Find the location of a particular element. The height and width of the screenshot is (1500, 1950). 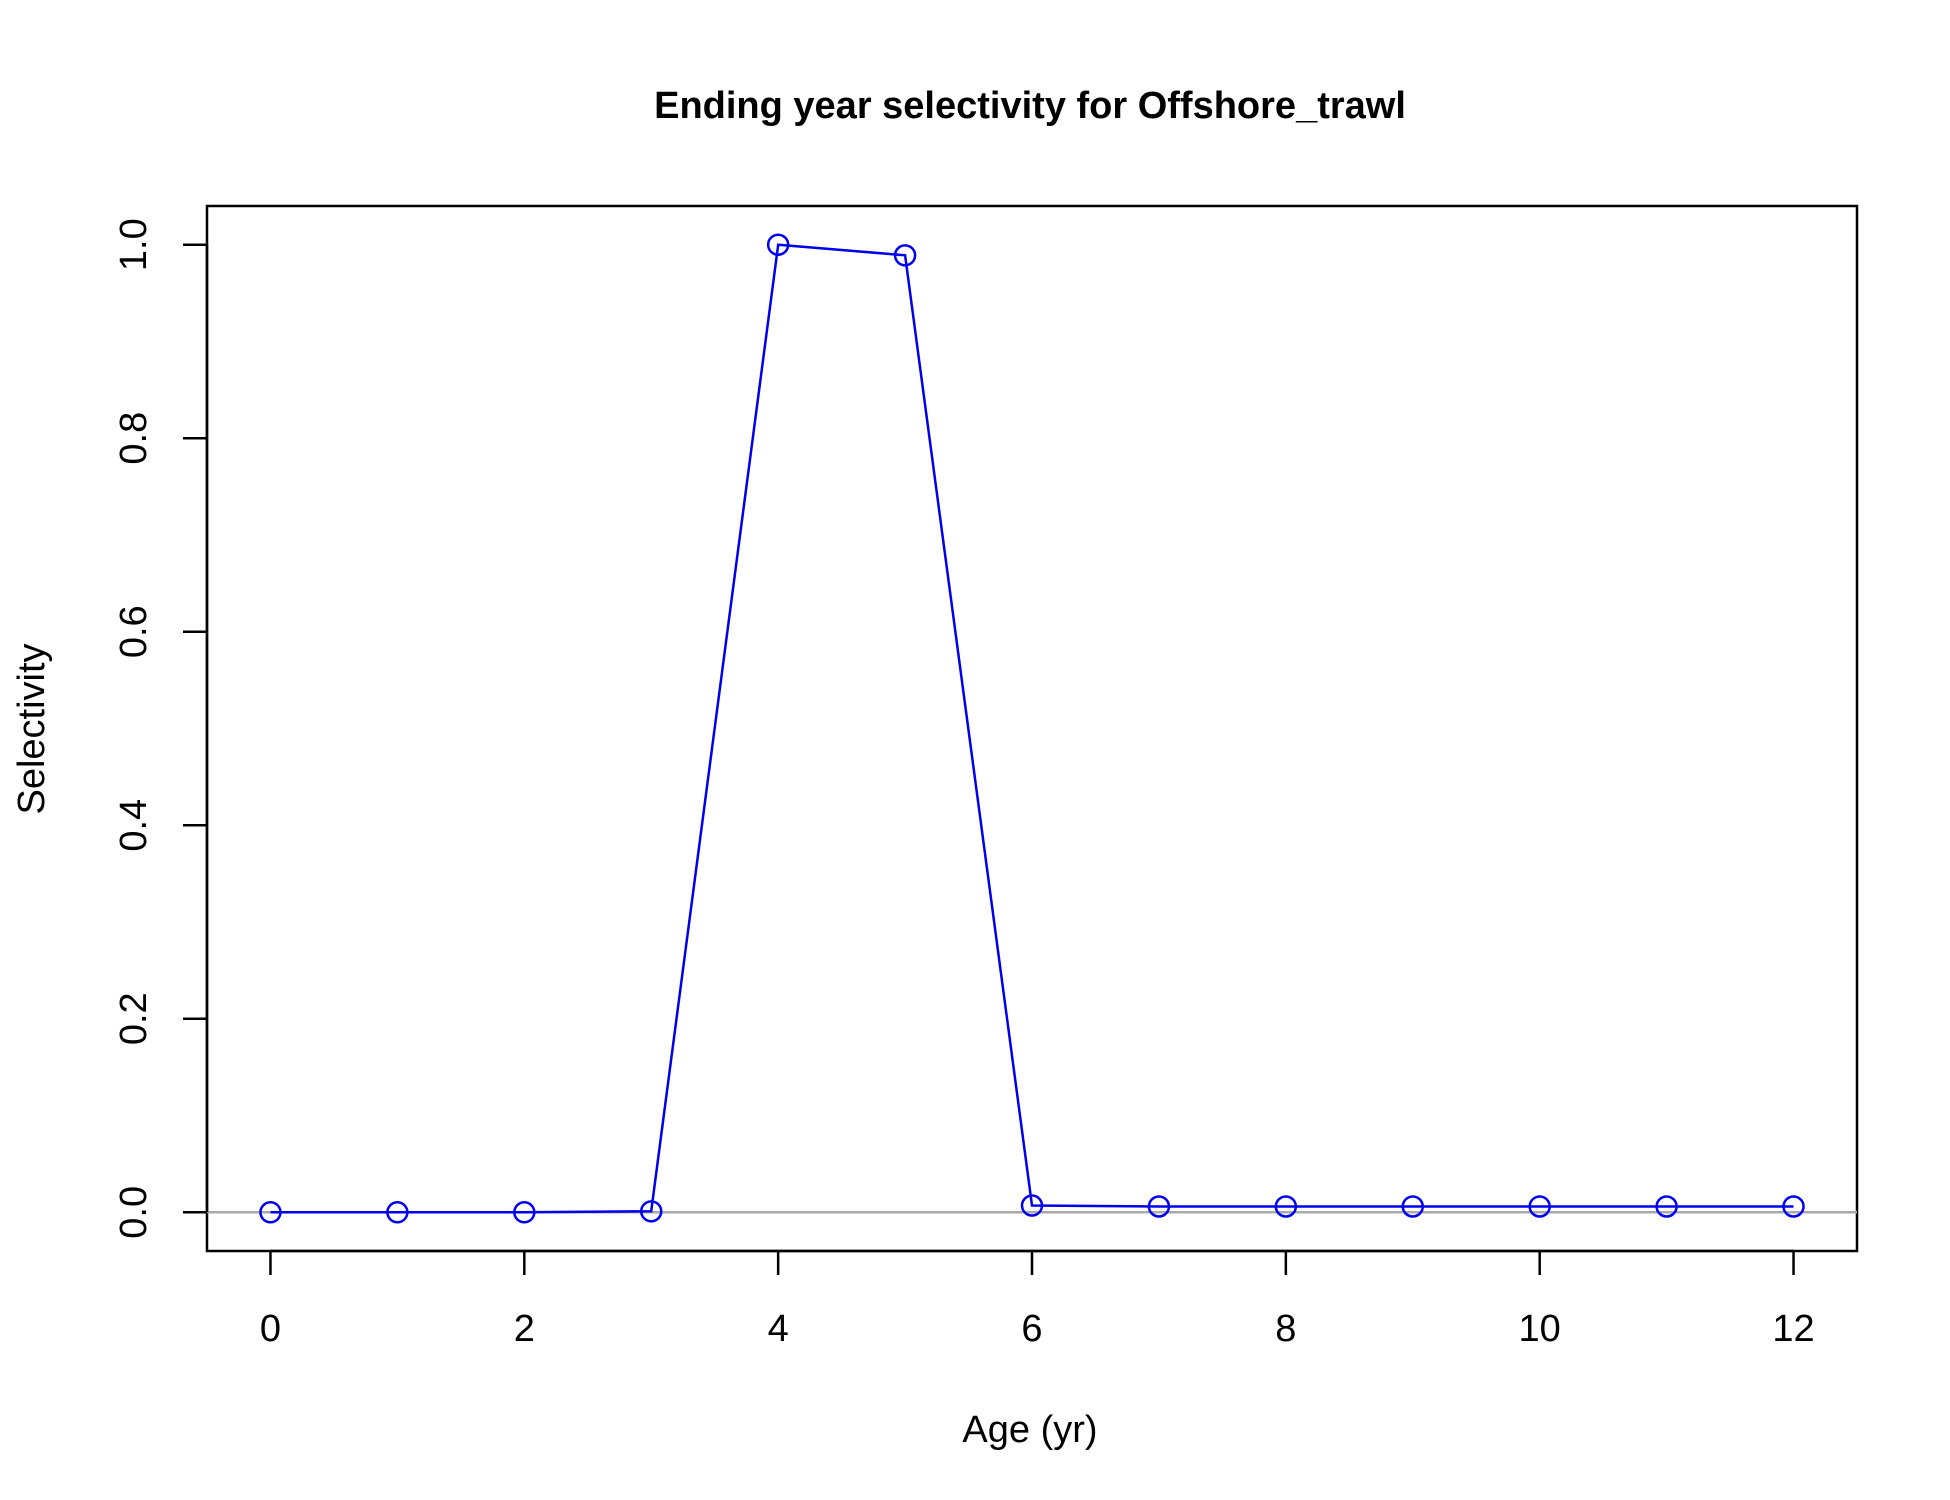

x-axis-label: Age (yr) is located at coordinates (1029, 1430).